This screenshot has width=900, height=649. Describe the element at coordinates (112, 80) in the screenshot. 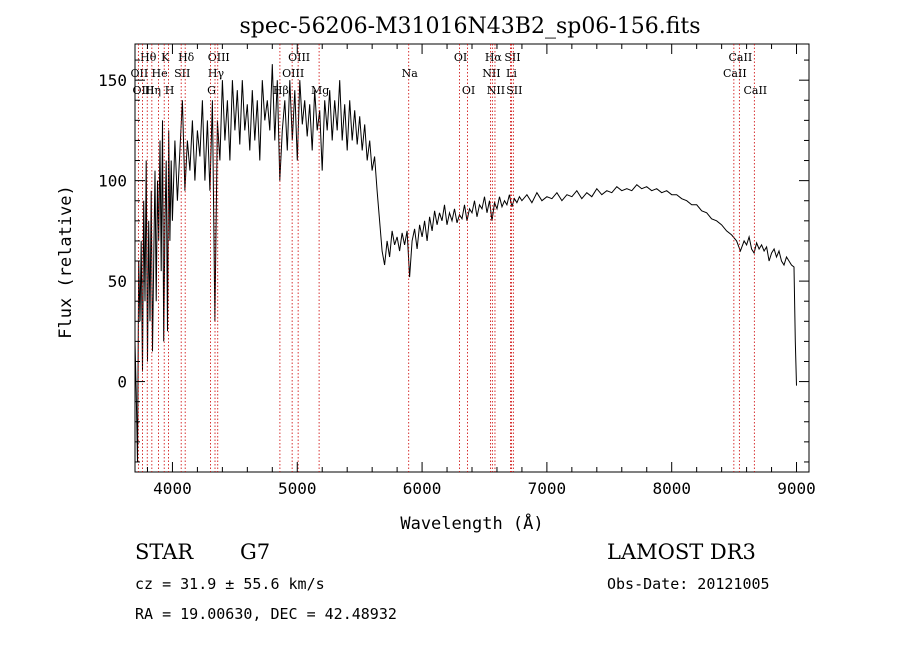

I see `y-tick-label: 150` at that location.